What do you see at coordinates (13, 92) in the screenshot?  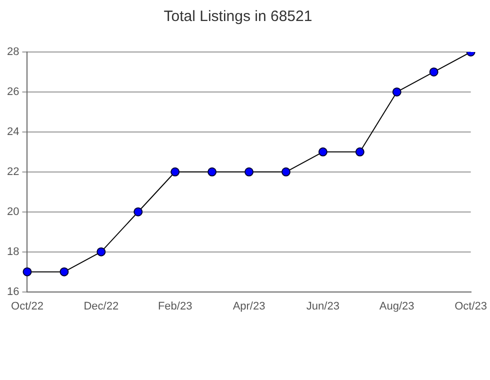 I see `y-tick-label: 26` at bounding box center [13, 92].